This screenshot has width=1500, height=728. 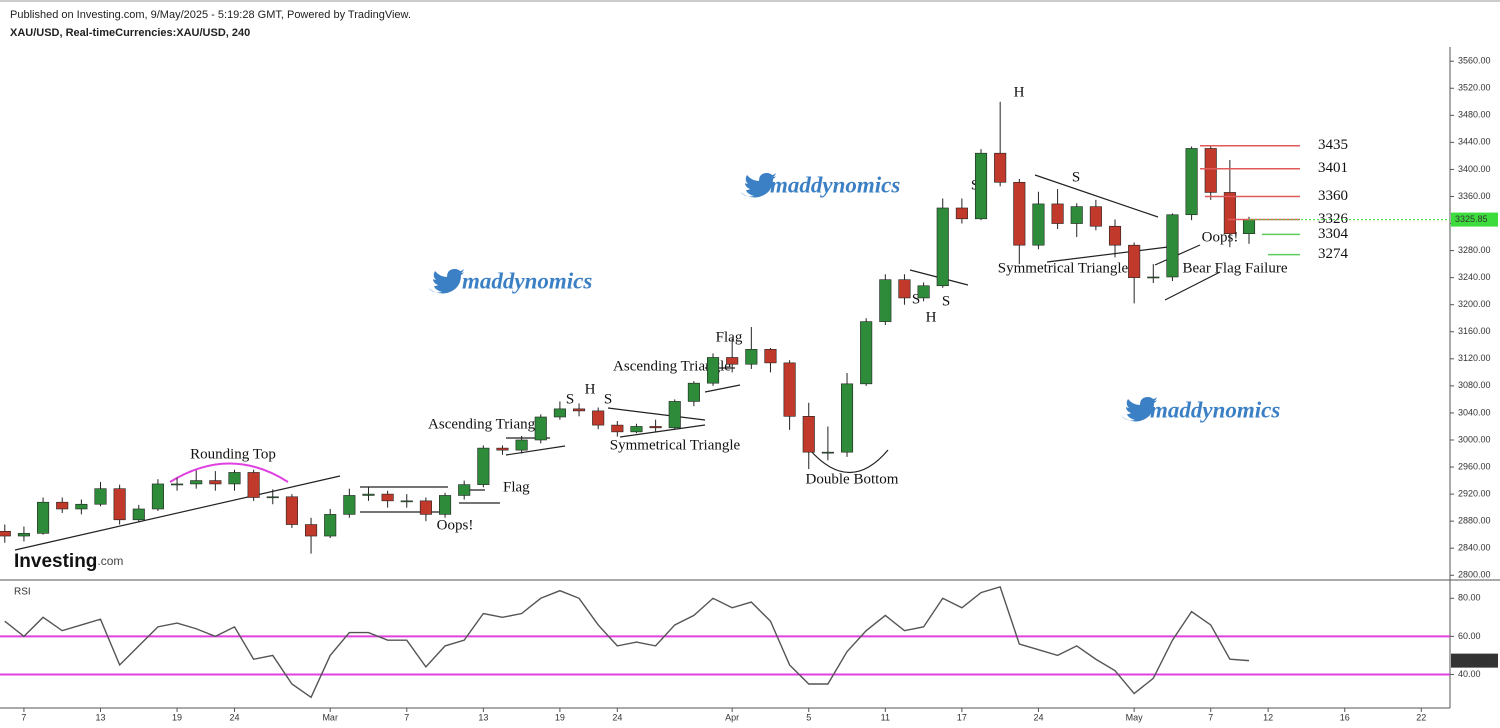 What do you see at coordinates (1135, 717) in the screenshot?
I see `x-tick-label: May` at bounding box center [1135, 717].